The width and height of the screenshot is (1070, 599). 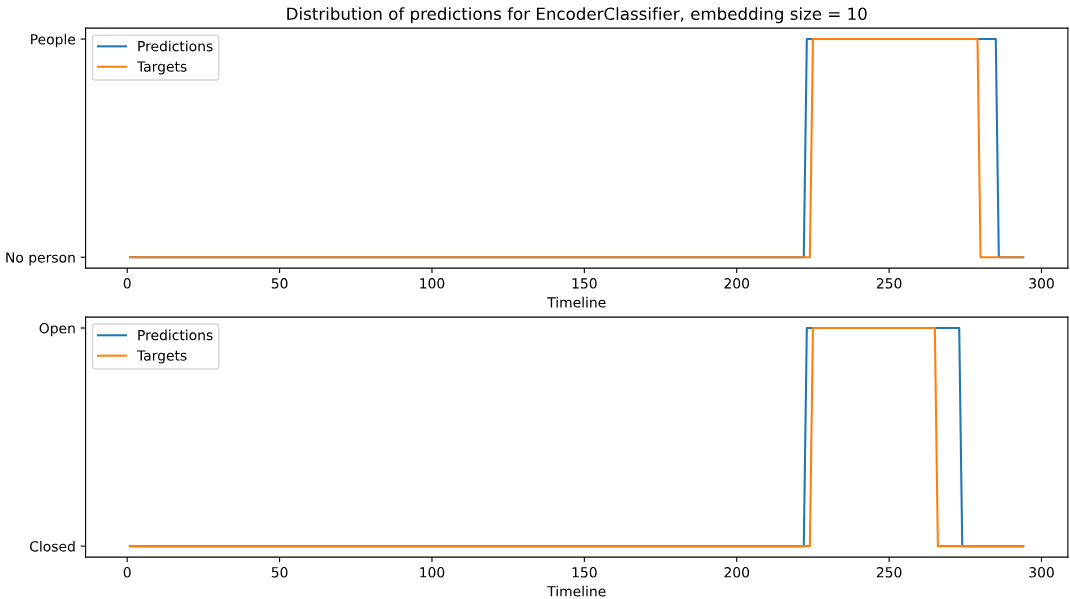 I want to click on category-label: People, so click(x=53, y=40).